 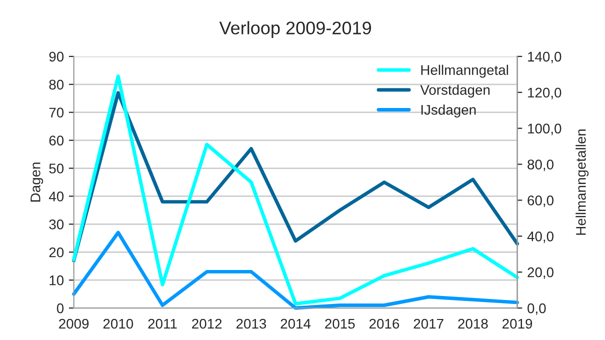 I want to click on y2-tick-label: 120,0, so click(x=545, y=94).